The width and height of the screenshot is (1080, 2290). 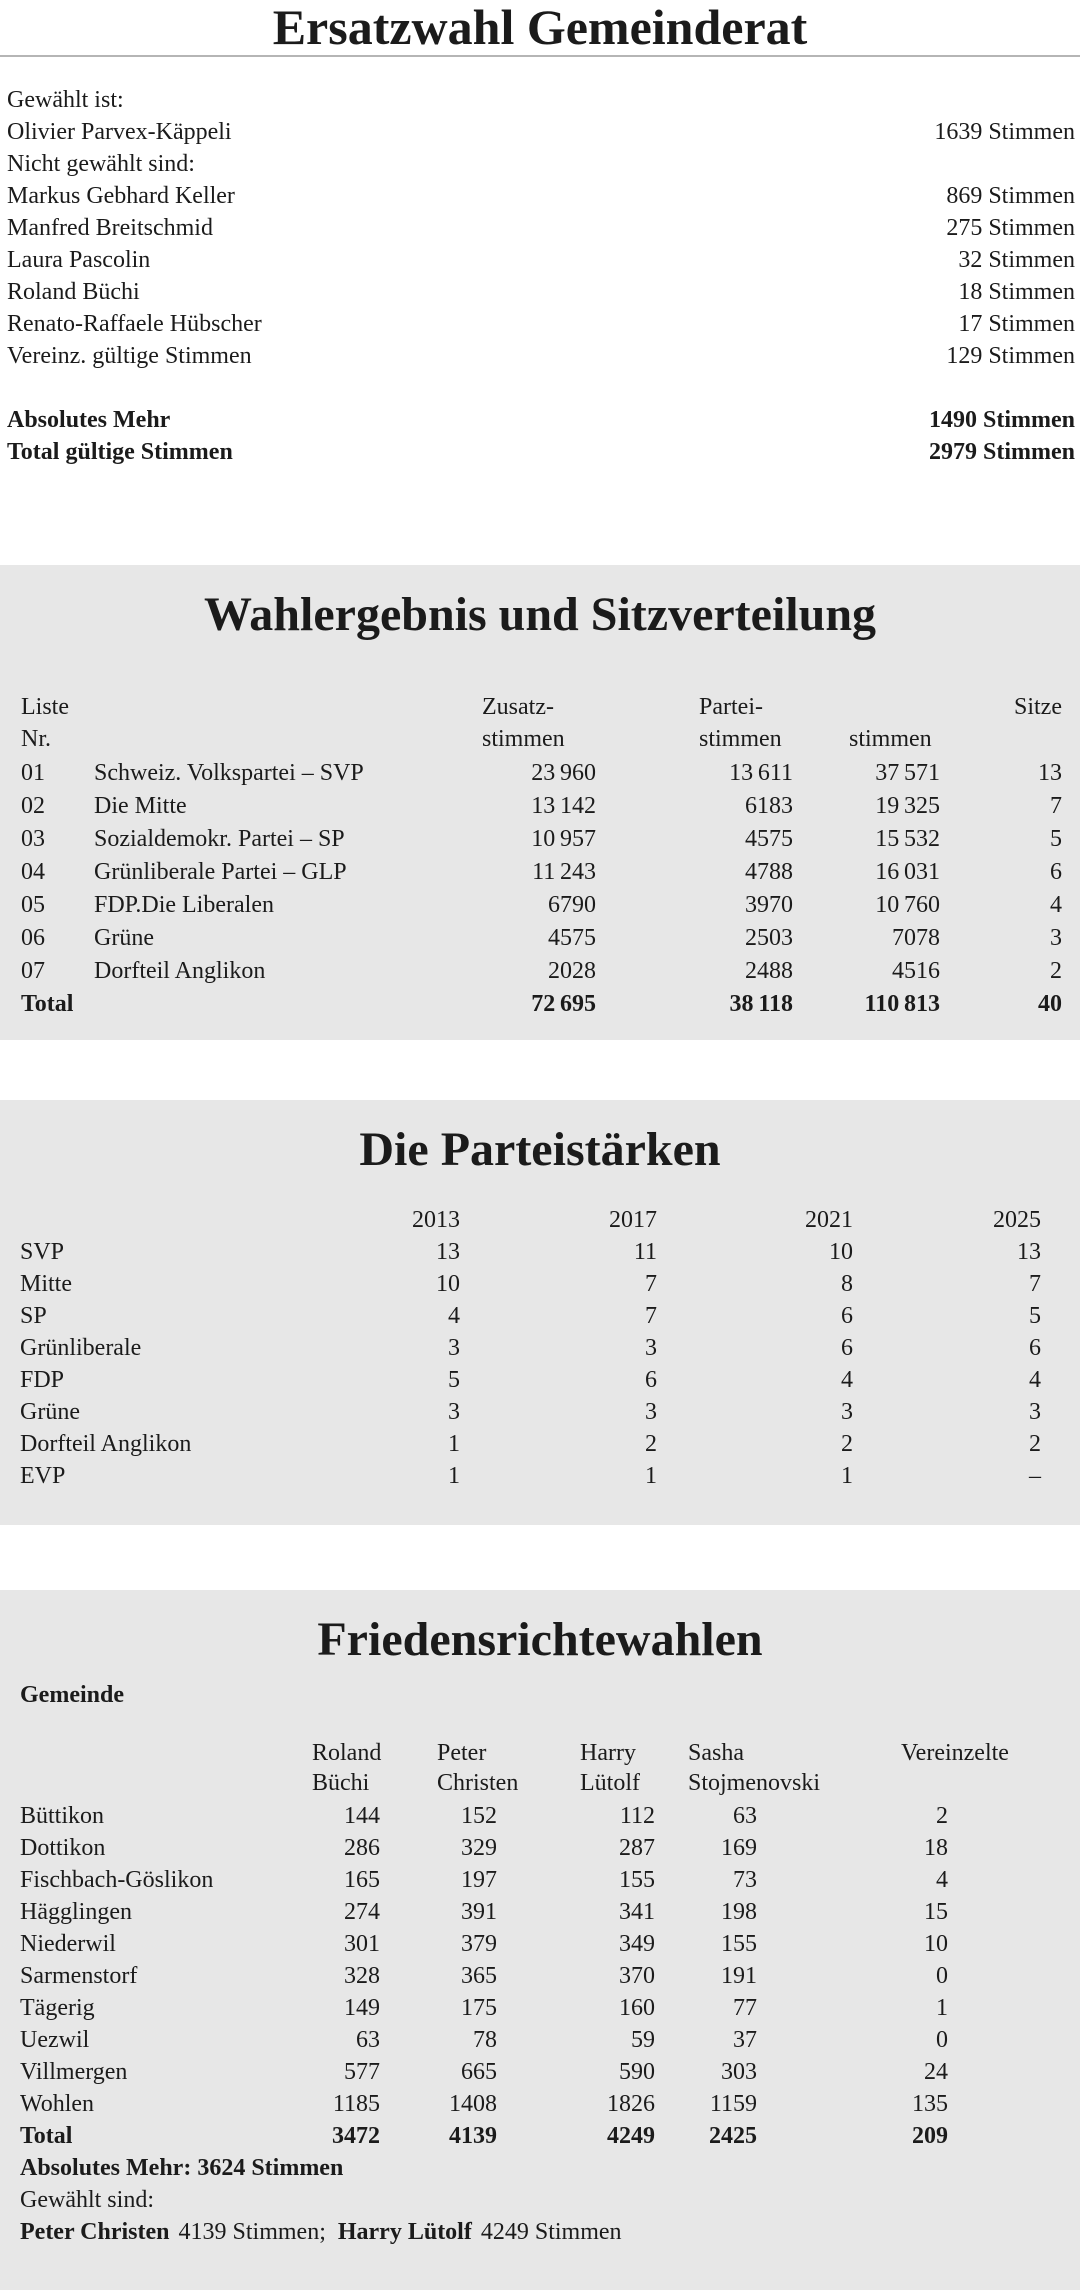 I want to click on party-name-cell: SVP, so click(x=42, y=1252).